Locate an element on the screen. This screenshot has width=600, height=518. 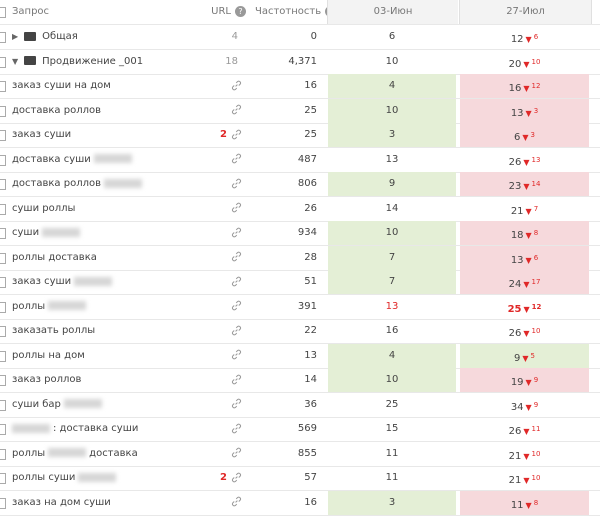
table-row: роллы доставка 28 7 13 ▼ 6 is located at coordinates (300, 258).